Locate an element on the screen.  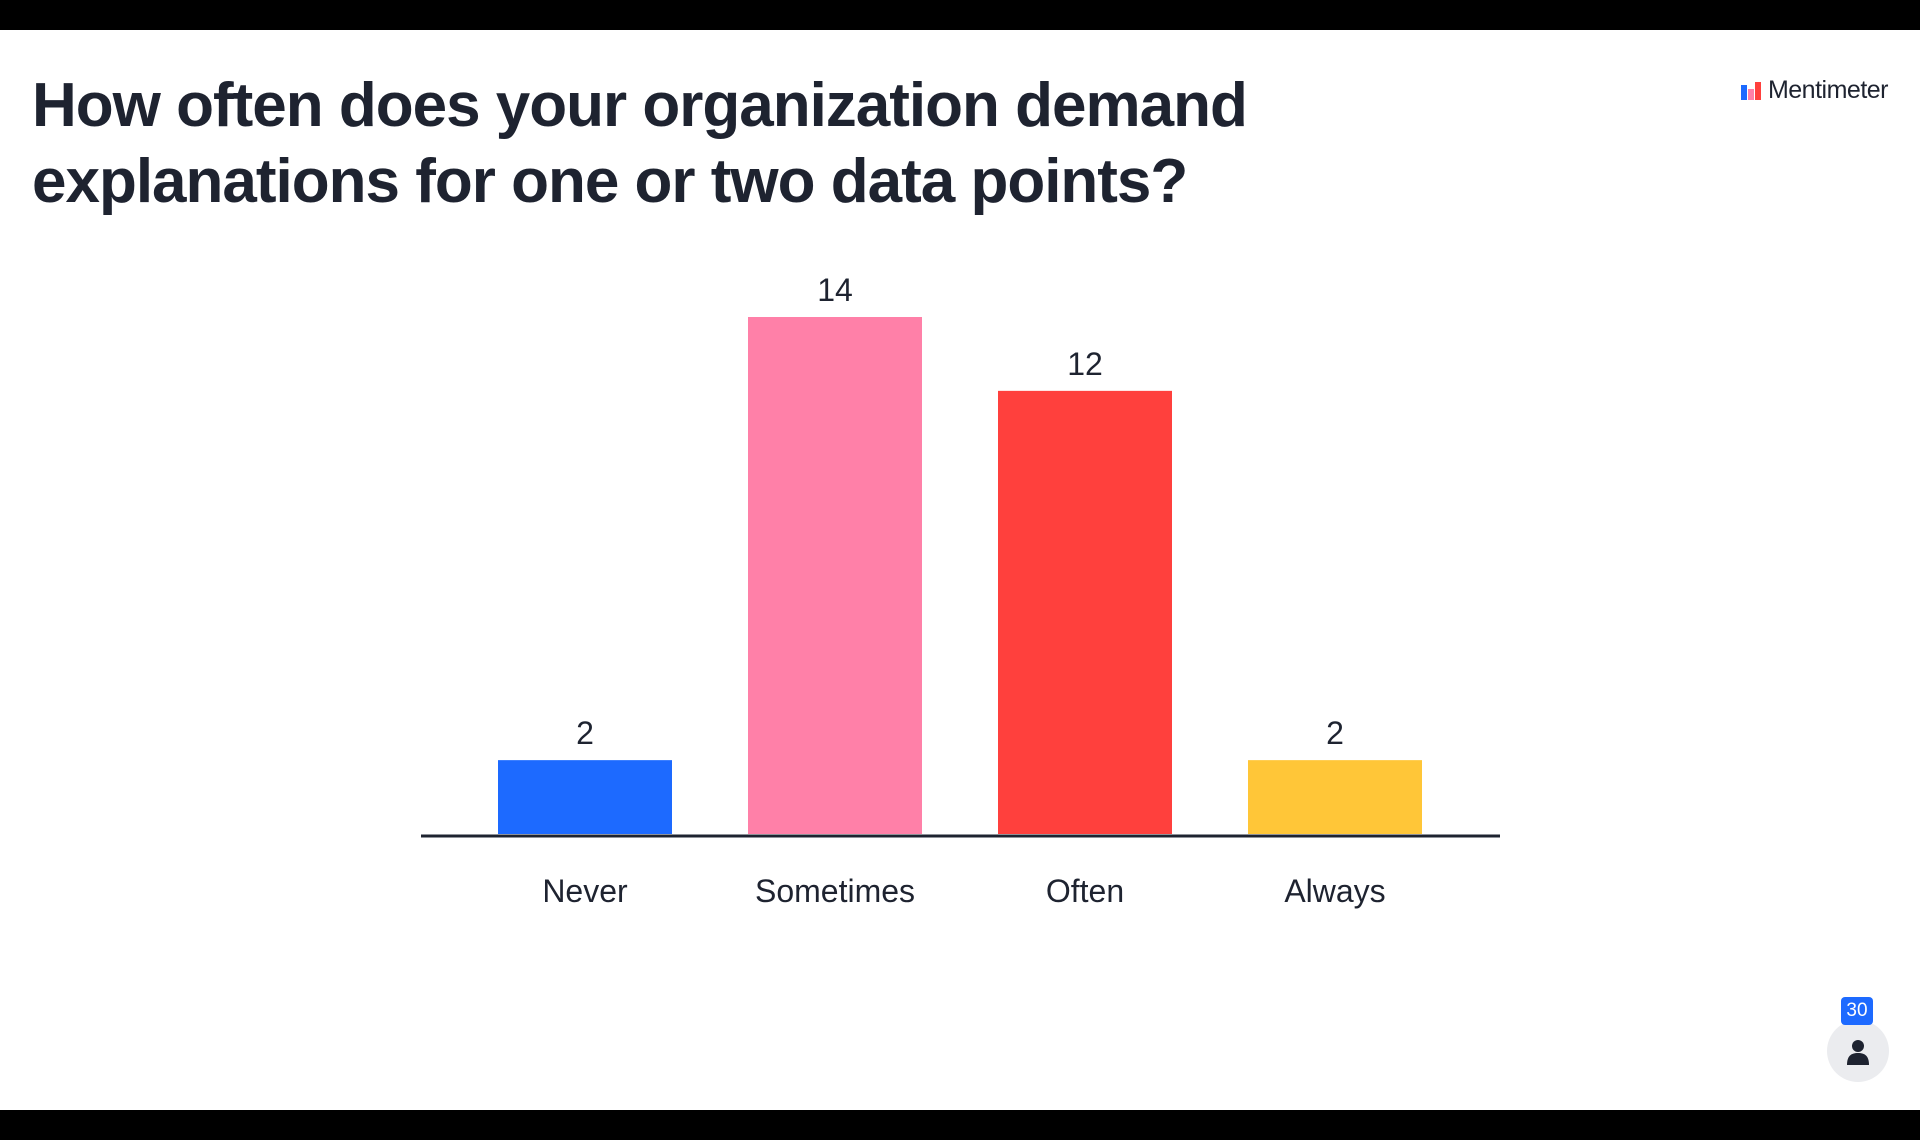
brand-name: Mentimeter is located at coordinates (1828, 90).